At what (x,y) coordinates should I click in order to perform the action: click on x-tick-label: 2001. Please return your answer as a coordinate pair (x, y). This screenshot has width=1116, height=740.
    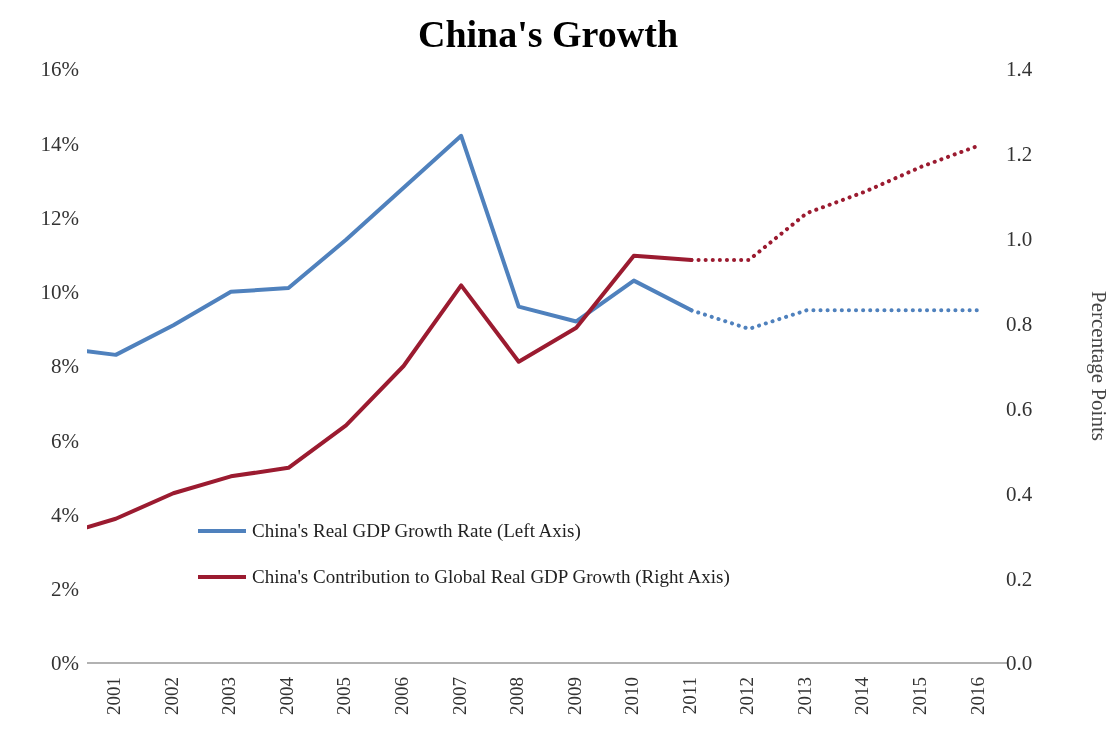
    Looking at the image, I should click on (114, 696).